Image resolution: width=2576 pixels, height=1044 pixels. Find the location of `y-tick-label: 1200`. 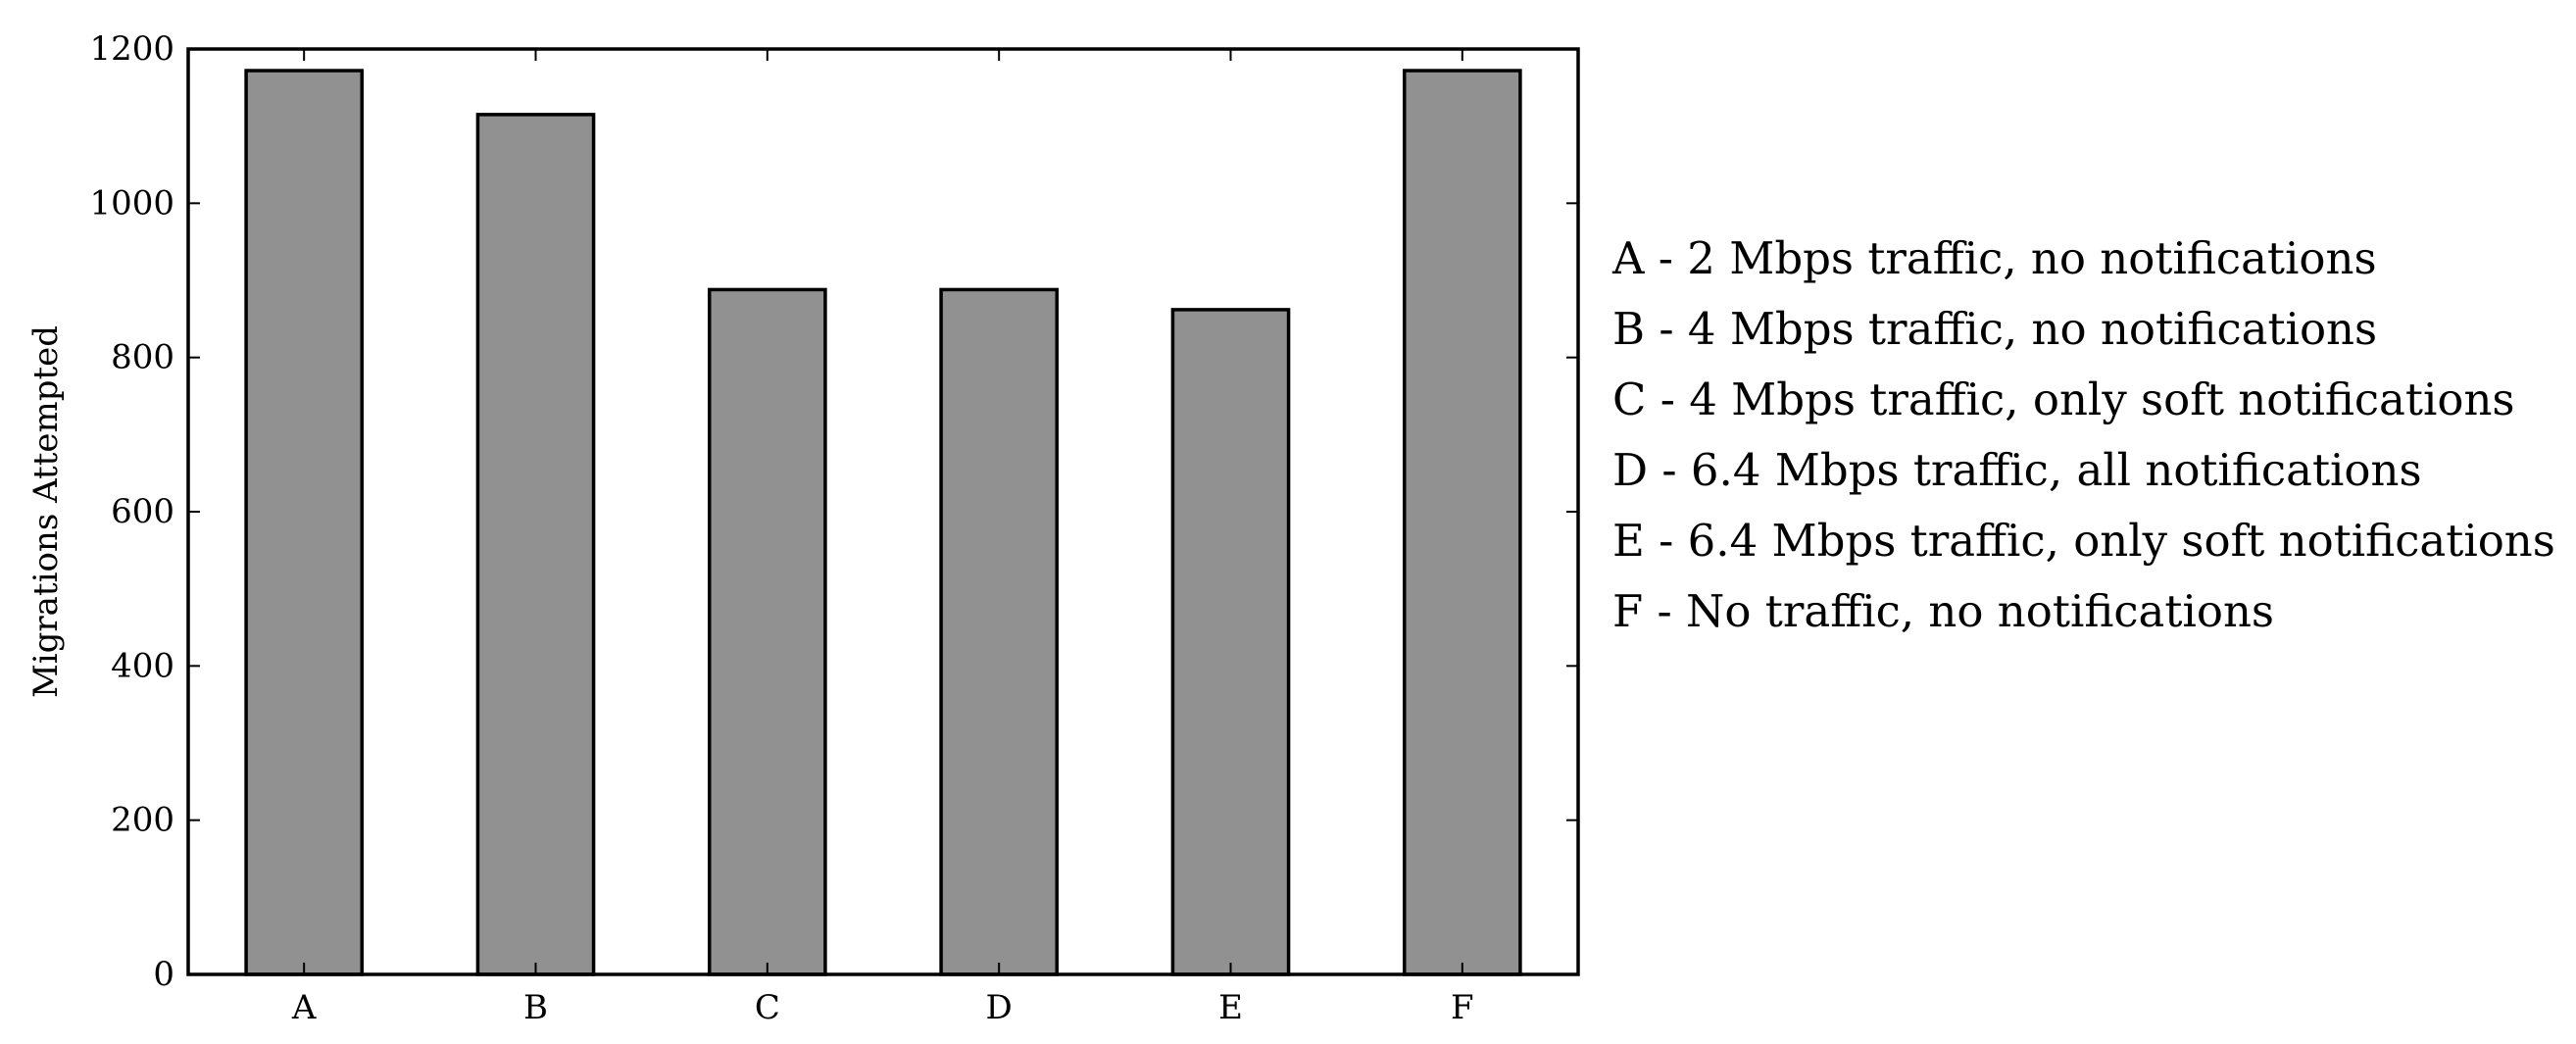

y-tick-label: 1200 is located at coordinates (131, 49).